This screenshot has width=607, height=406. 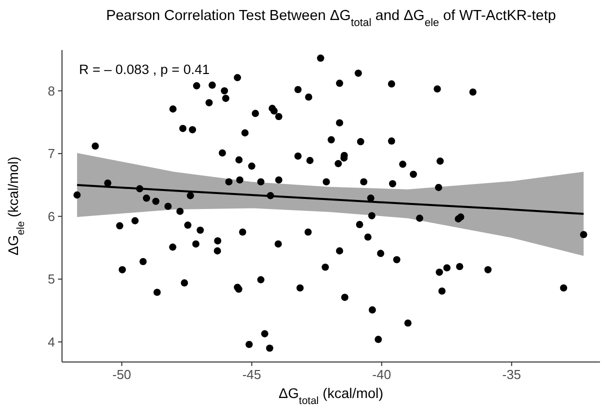 I want to click on x-tick-label: -45, so click(x=252, y=374).